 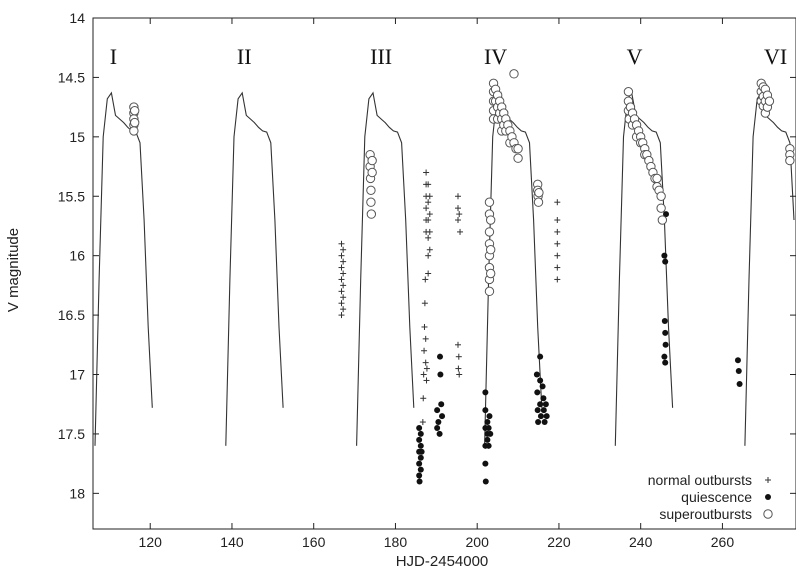 I want to click on legend-markers, so click(x=768, y=498).